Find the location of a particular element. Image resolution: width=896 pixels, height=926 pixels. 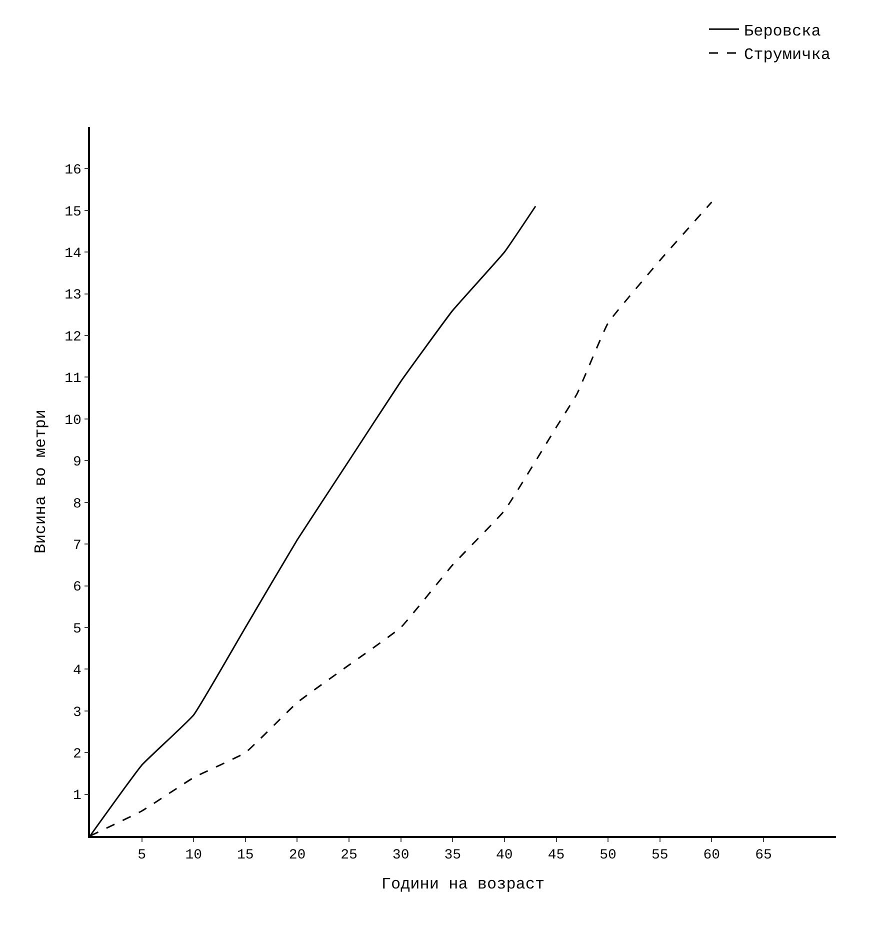

y-axis-title: Висина во метри is located at coordinates (41, 481).